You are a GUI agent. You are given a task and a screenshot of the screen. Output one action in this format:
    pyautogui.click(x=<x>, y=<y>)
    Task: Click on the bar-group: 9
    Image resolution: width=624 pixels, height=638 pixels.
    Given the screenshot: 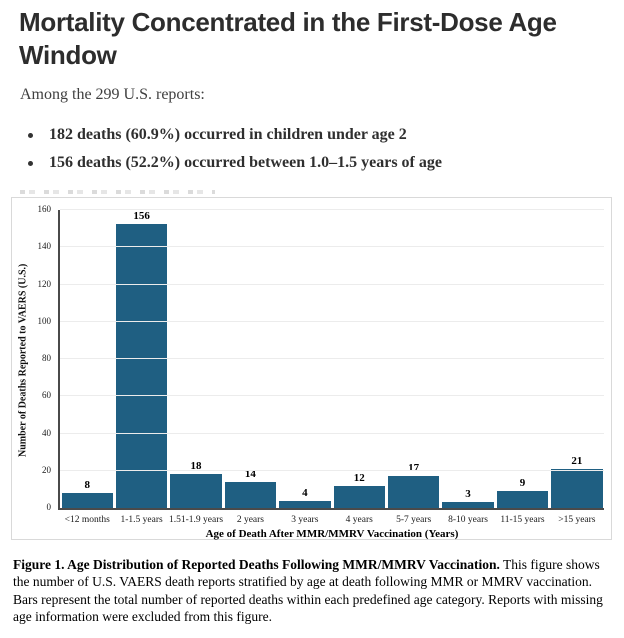 What is the action you would take?
    pyautogui.click(x=522, y=359)
    